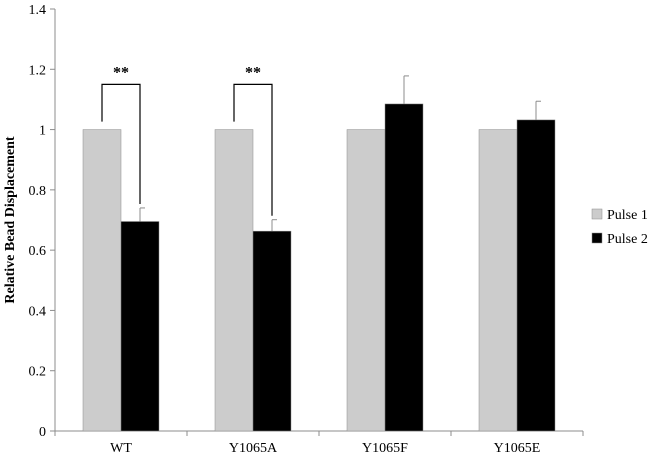 The height and width of the screenshot is (462, 666). What do you see at coordinates (10, 220) in the screenshot?
I see `y-axis-title: Relative Bead Displacement` at bounding box center [10, 220].